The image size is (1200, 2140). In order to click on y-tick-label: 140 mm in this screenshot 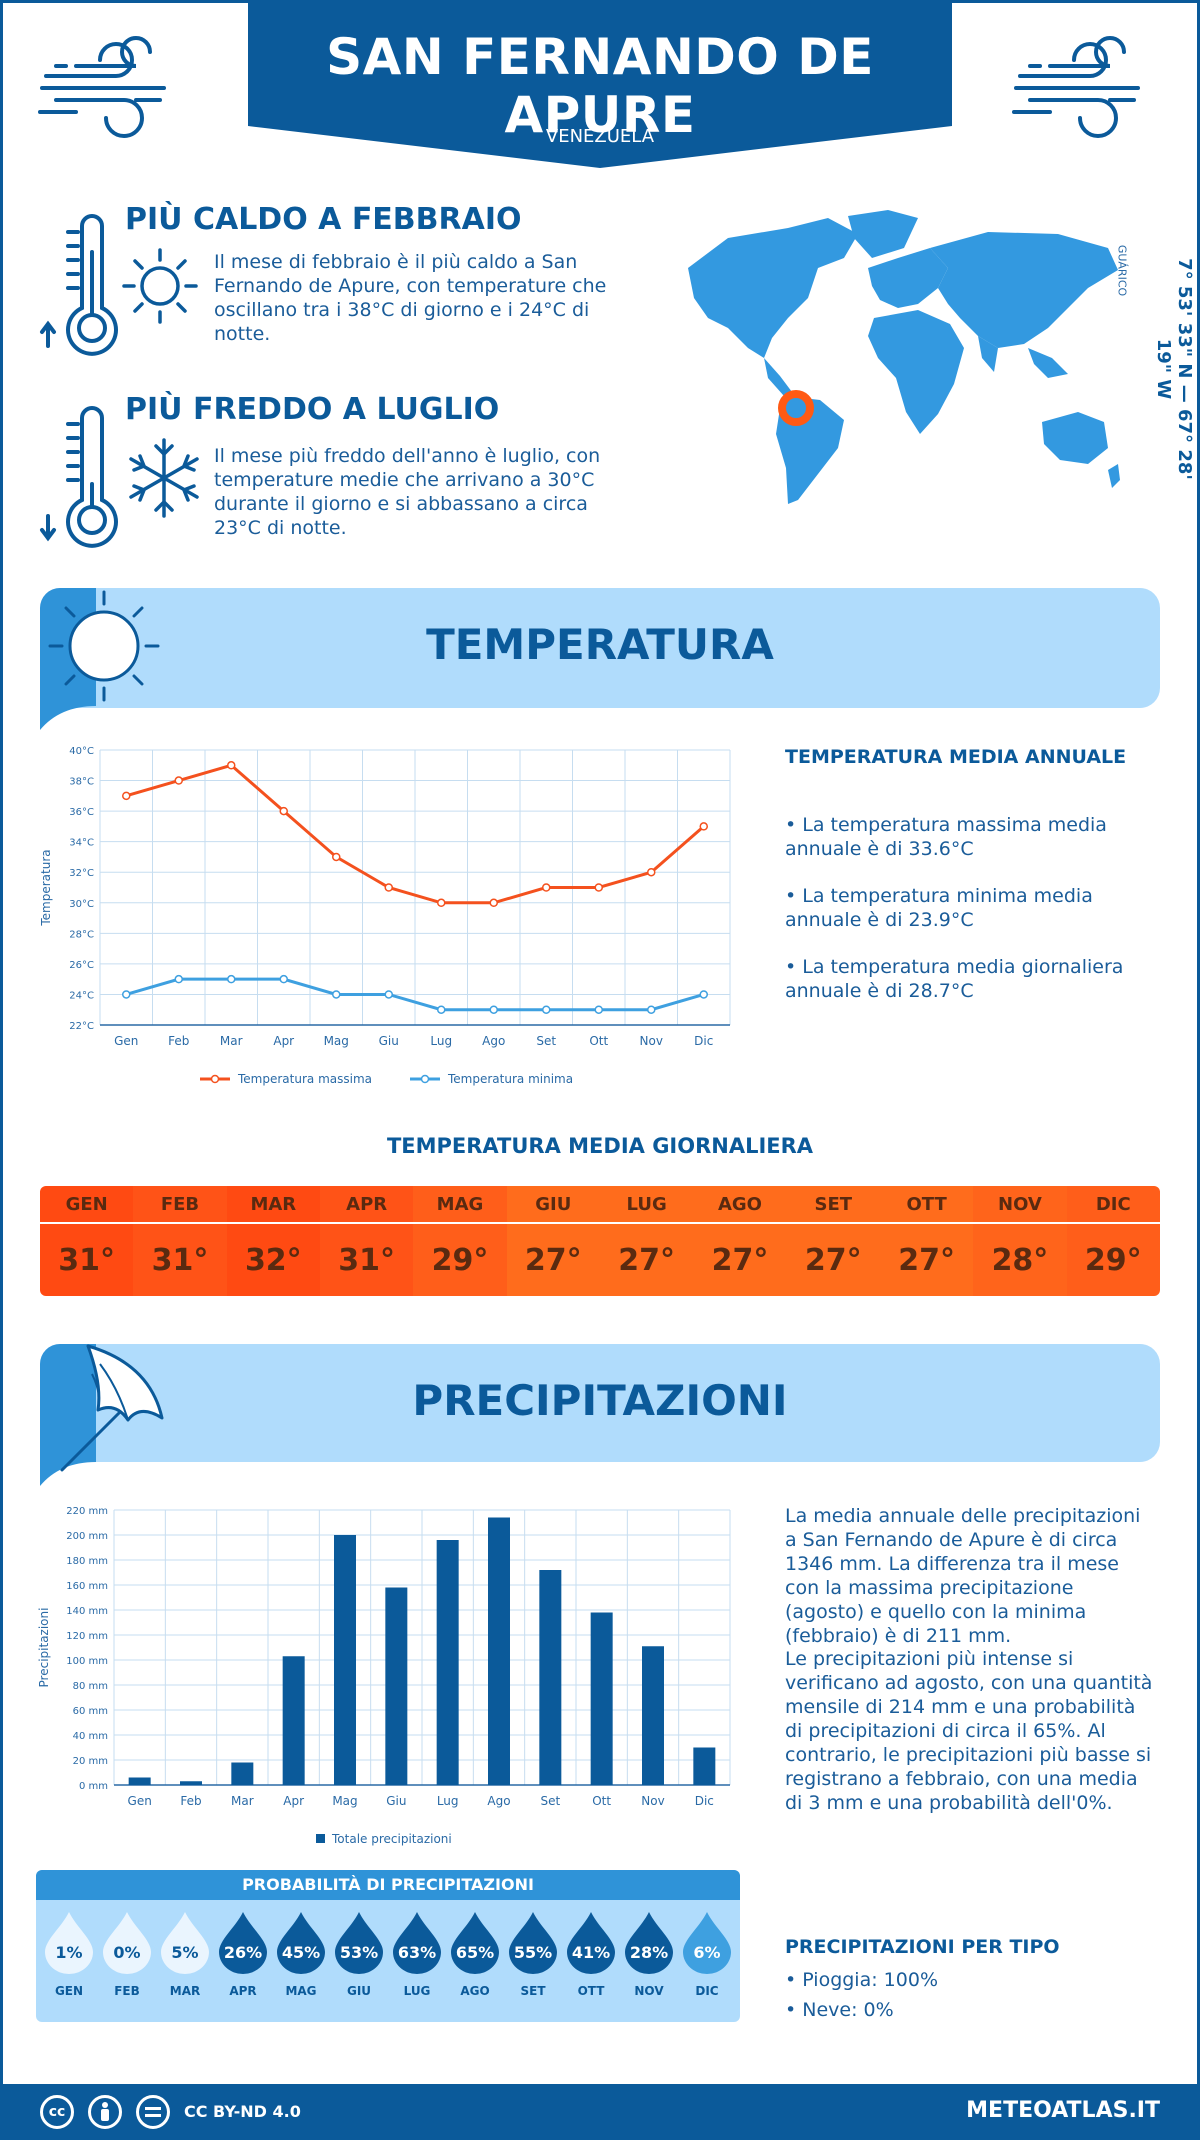, I will do `click(87, 1611)`.